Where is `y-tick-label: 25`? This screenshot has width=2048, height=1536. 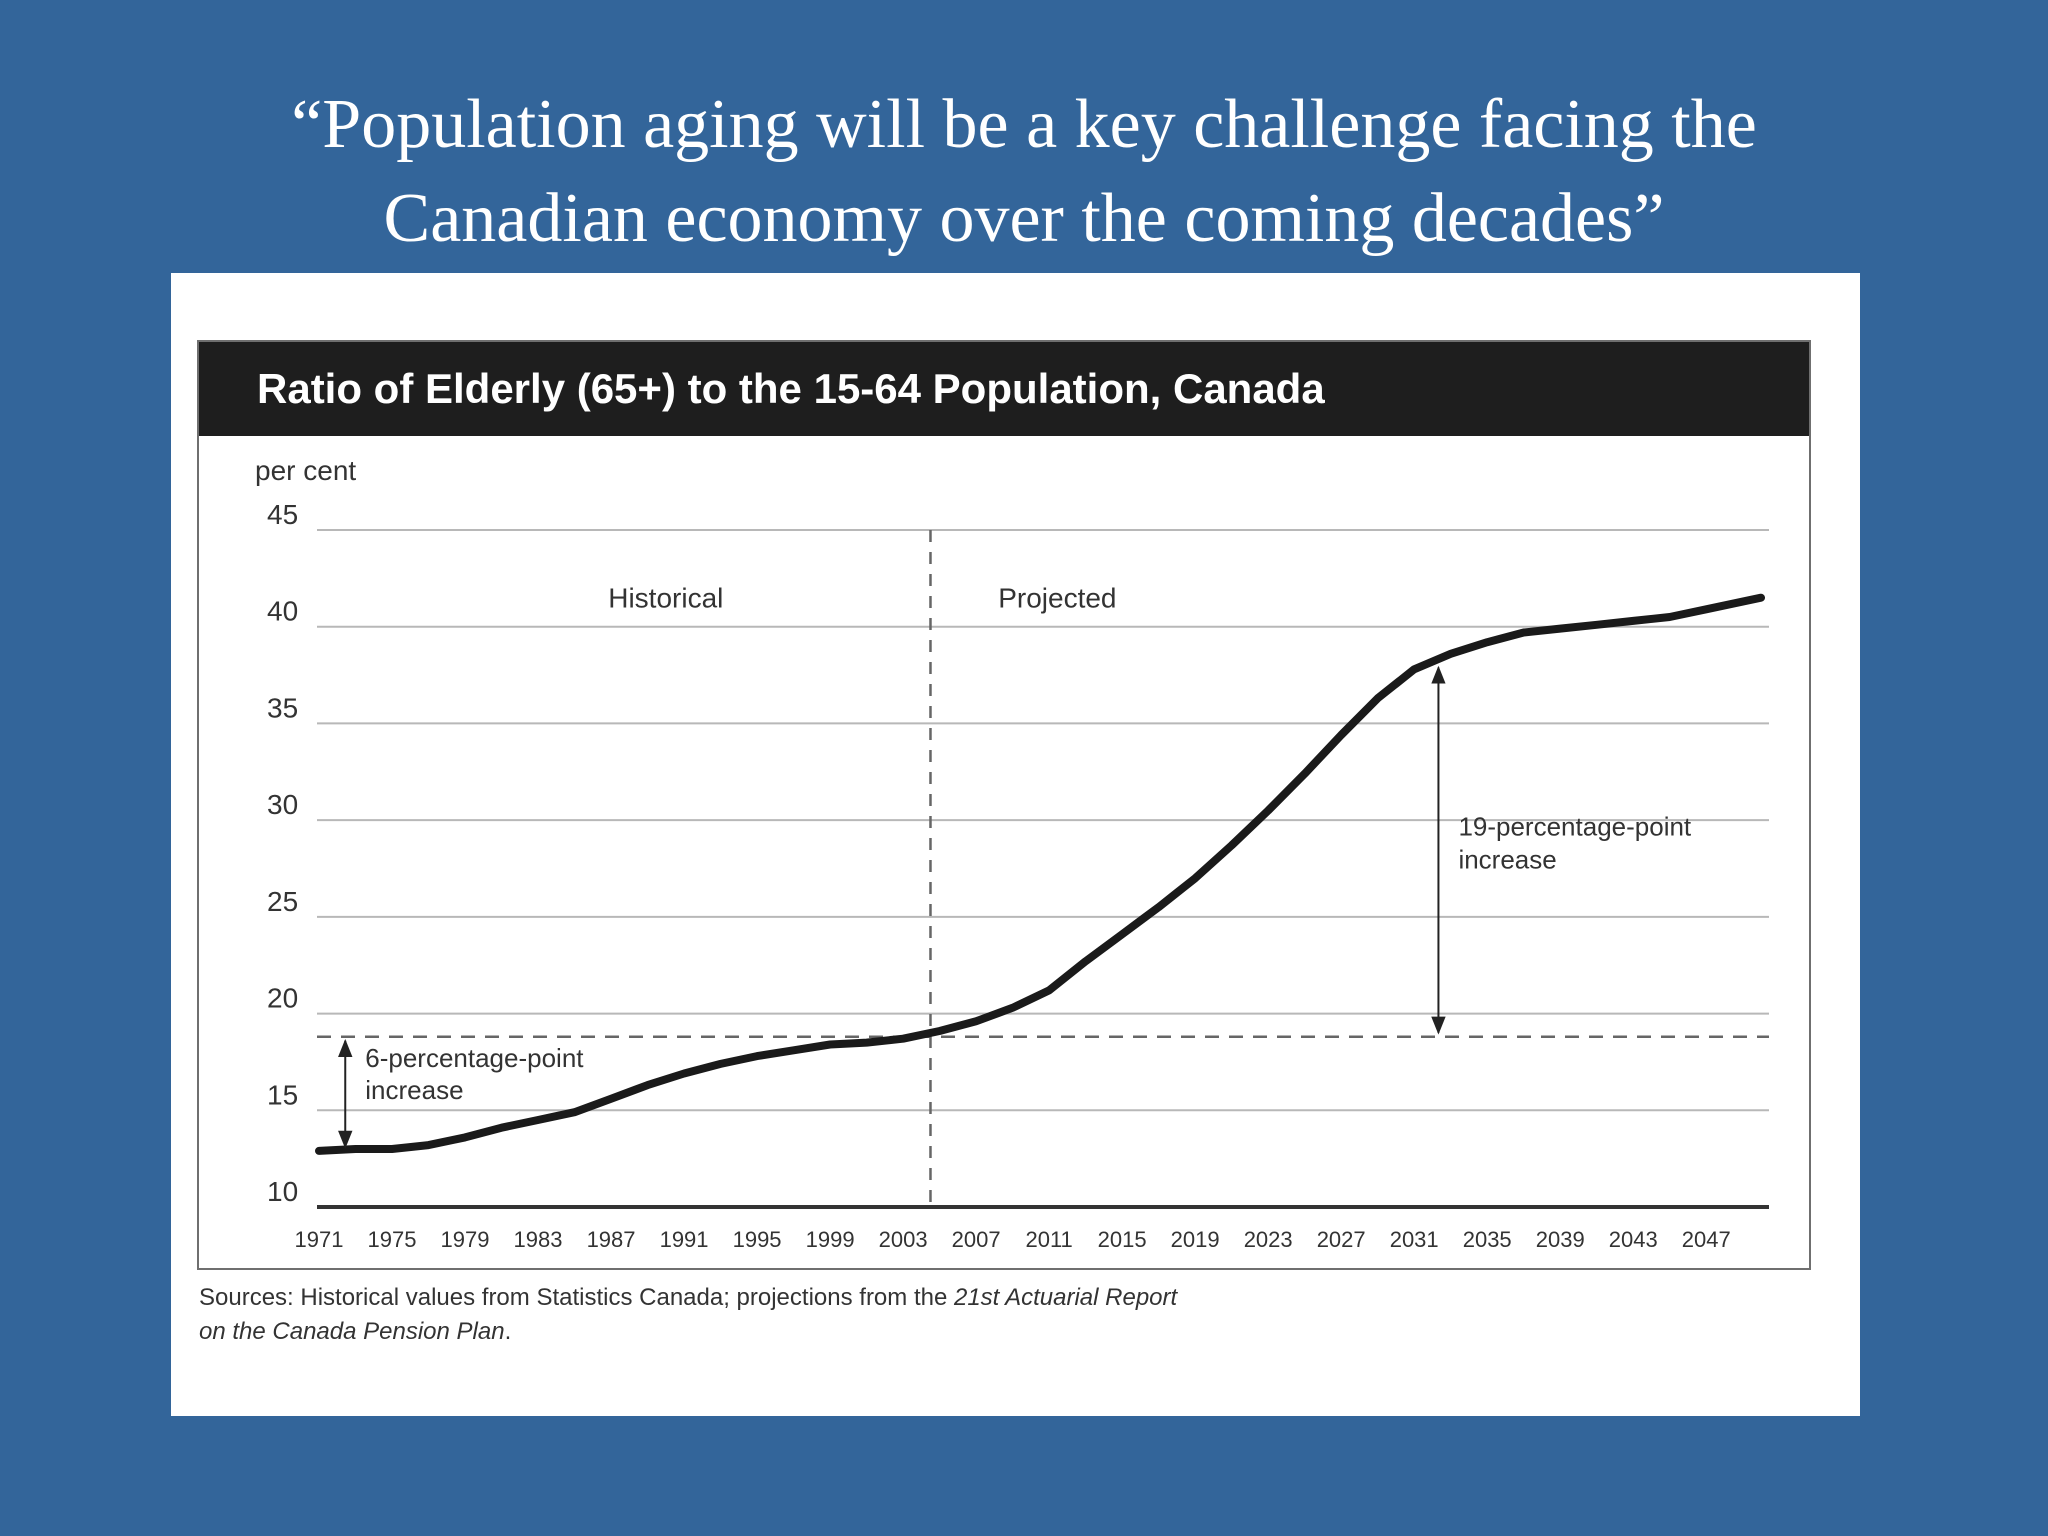 y-tick-label: 25 is located at coordinates (282, 901).